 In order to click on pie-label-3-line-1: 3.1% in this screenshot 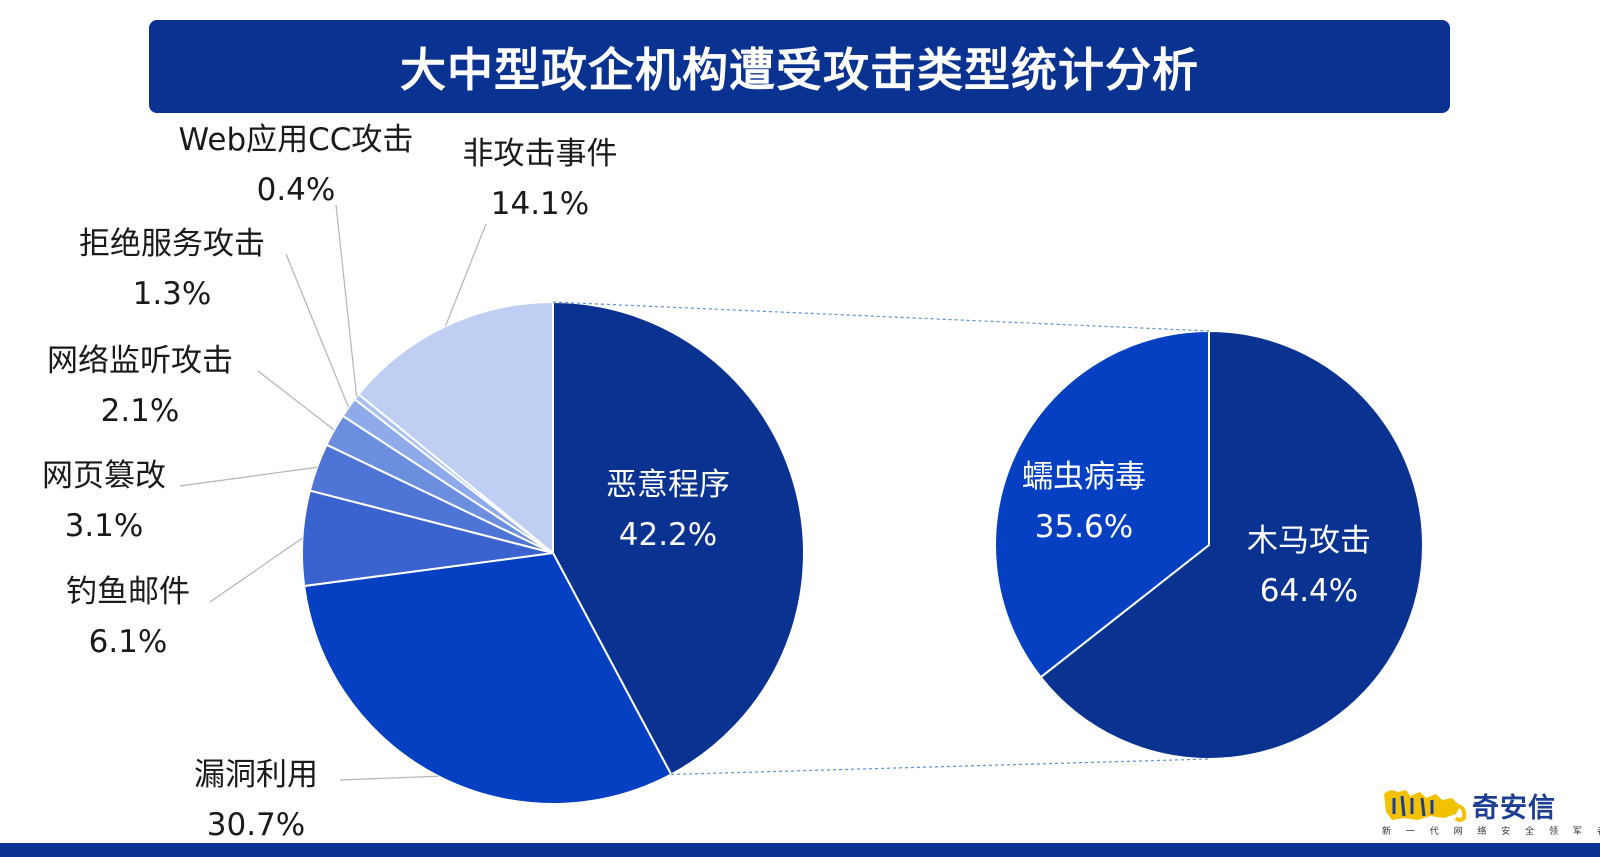, I will do `click(104, 526)`.